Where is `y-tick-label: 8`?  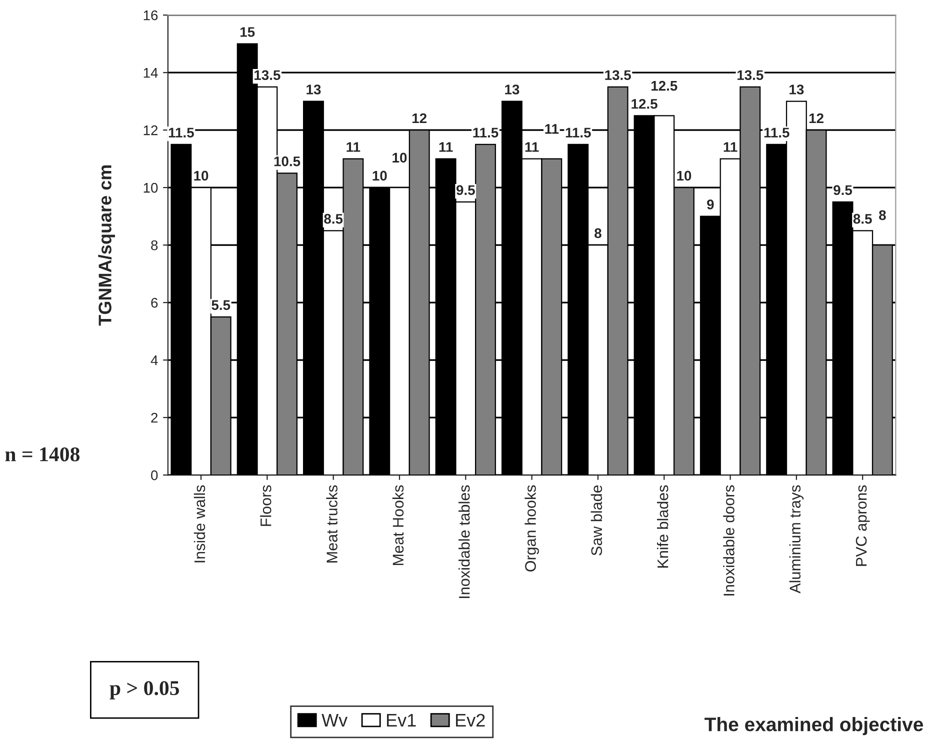 y-tick-label: 8 is located at coordinates (154, 245).